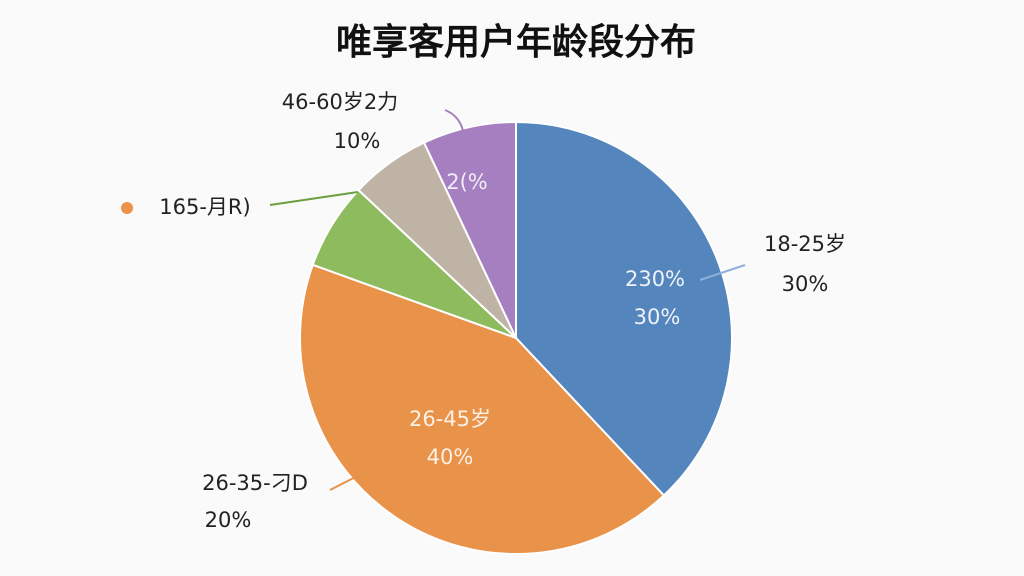 The width and height of the screenshot is (1024, 576). What do you see at coordinates (450, 457) in the screenshot?
I see `annotation: 40%` at bounding box center [450, 457].